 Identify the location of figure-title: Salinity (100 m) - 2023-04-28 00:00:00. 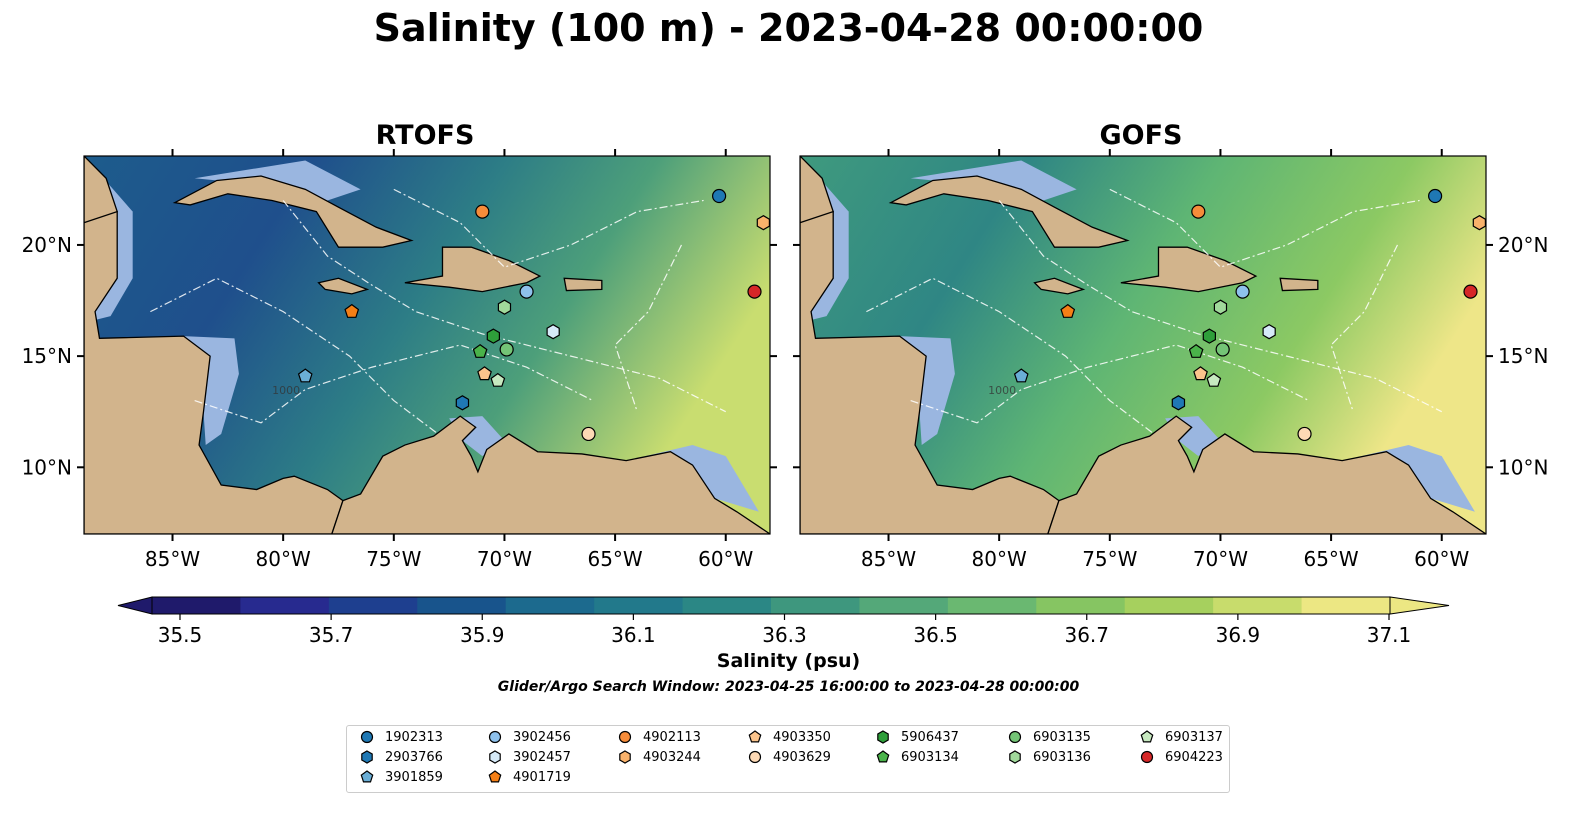
(788, 28).